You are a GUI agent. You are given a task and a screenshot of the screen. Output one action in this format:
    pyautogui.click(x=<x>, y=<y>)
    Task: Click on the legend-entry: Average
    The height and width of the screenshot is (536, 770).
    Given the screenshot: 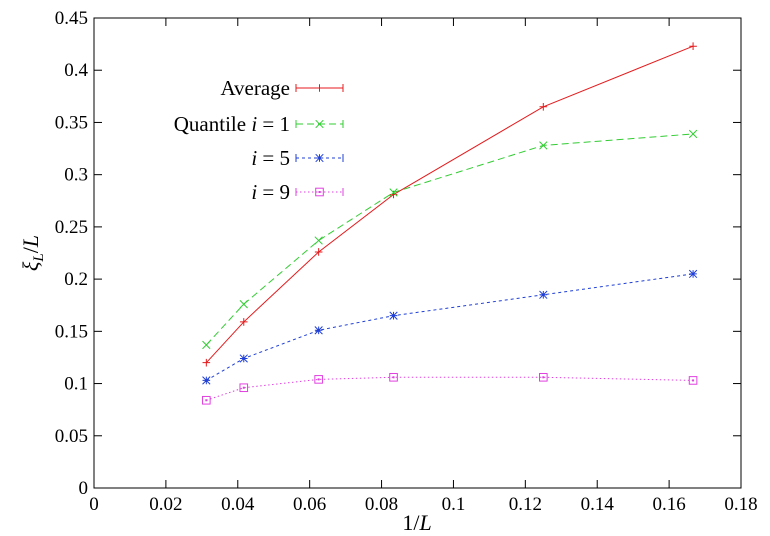 What is the action you would take?
    pyautogui.click(x=281, y=88)
    